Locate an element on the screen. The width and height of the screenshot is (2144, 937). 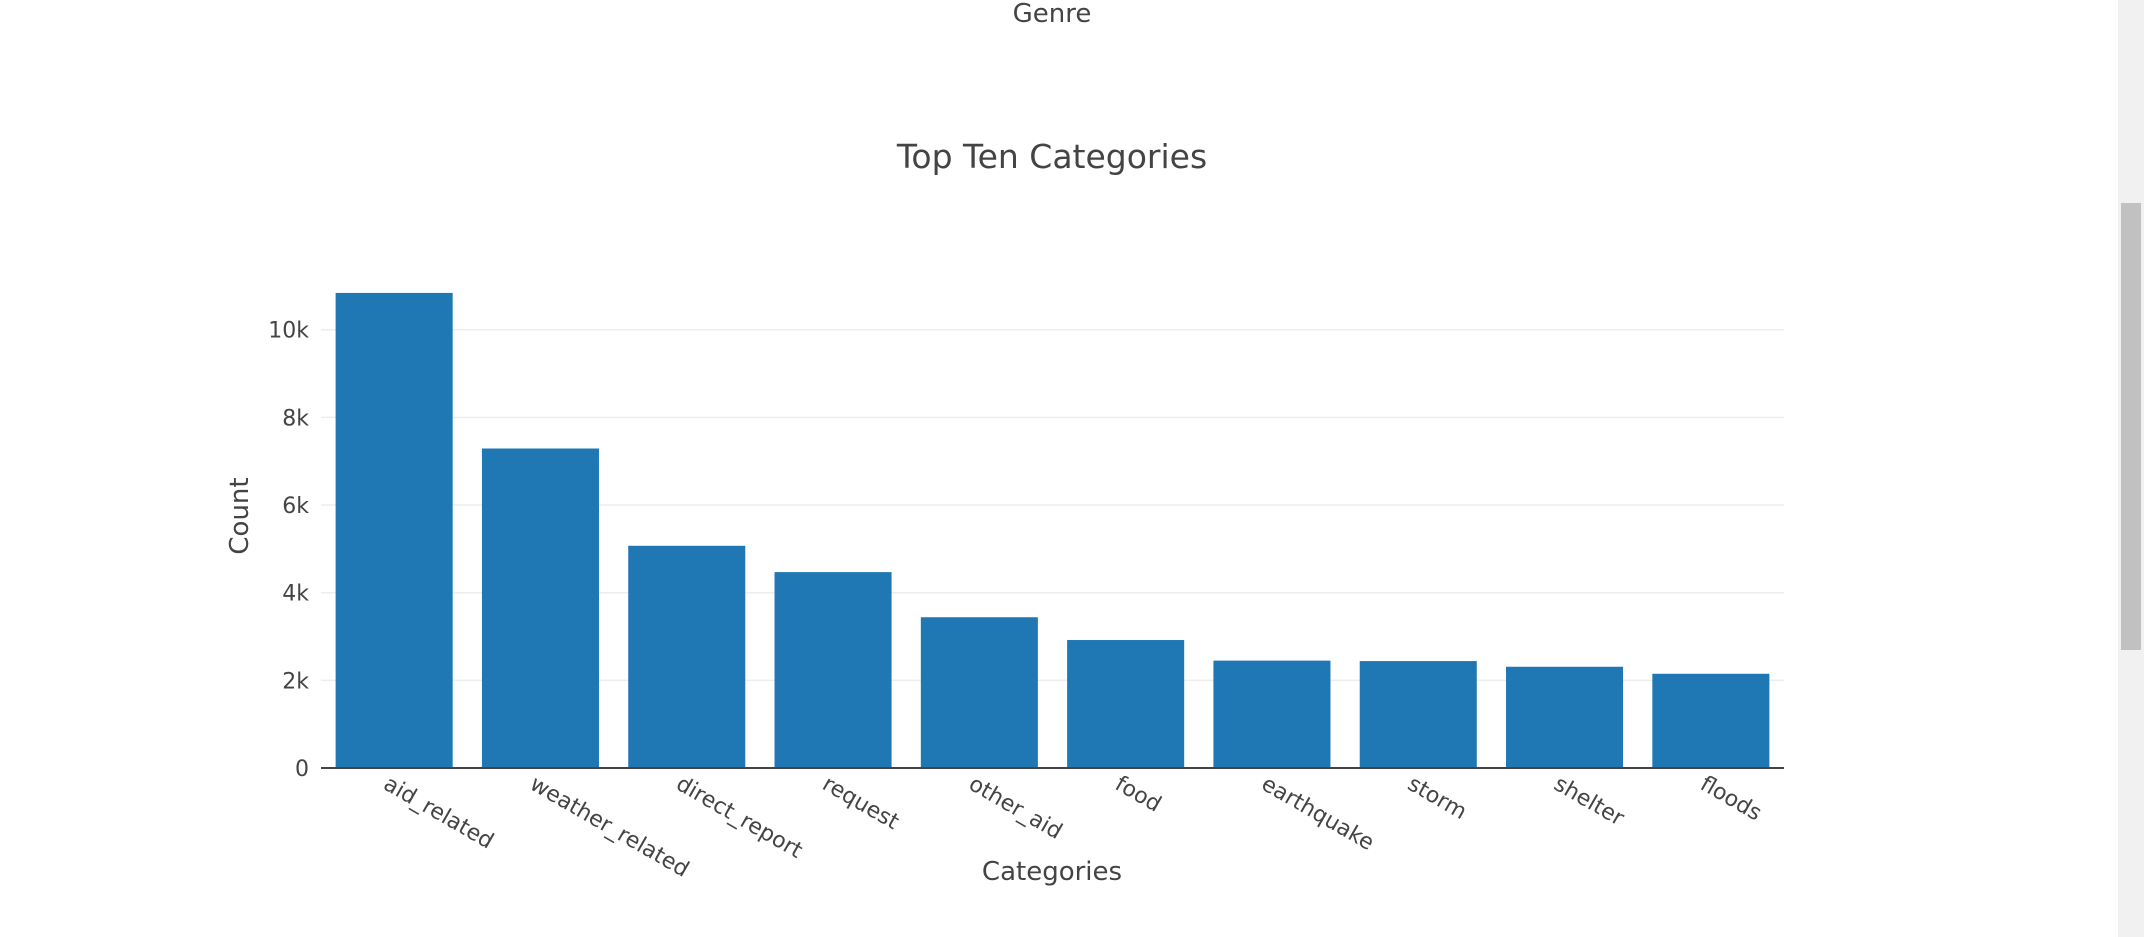
bar-aid-related is located at coordinates (394, 530).